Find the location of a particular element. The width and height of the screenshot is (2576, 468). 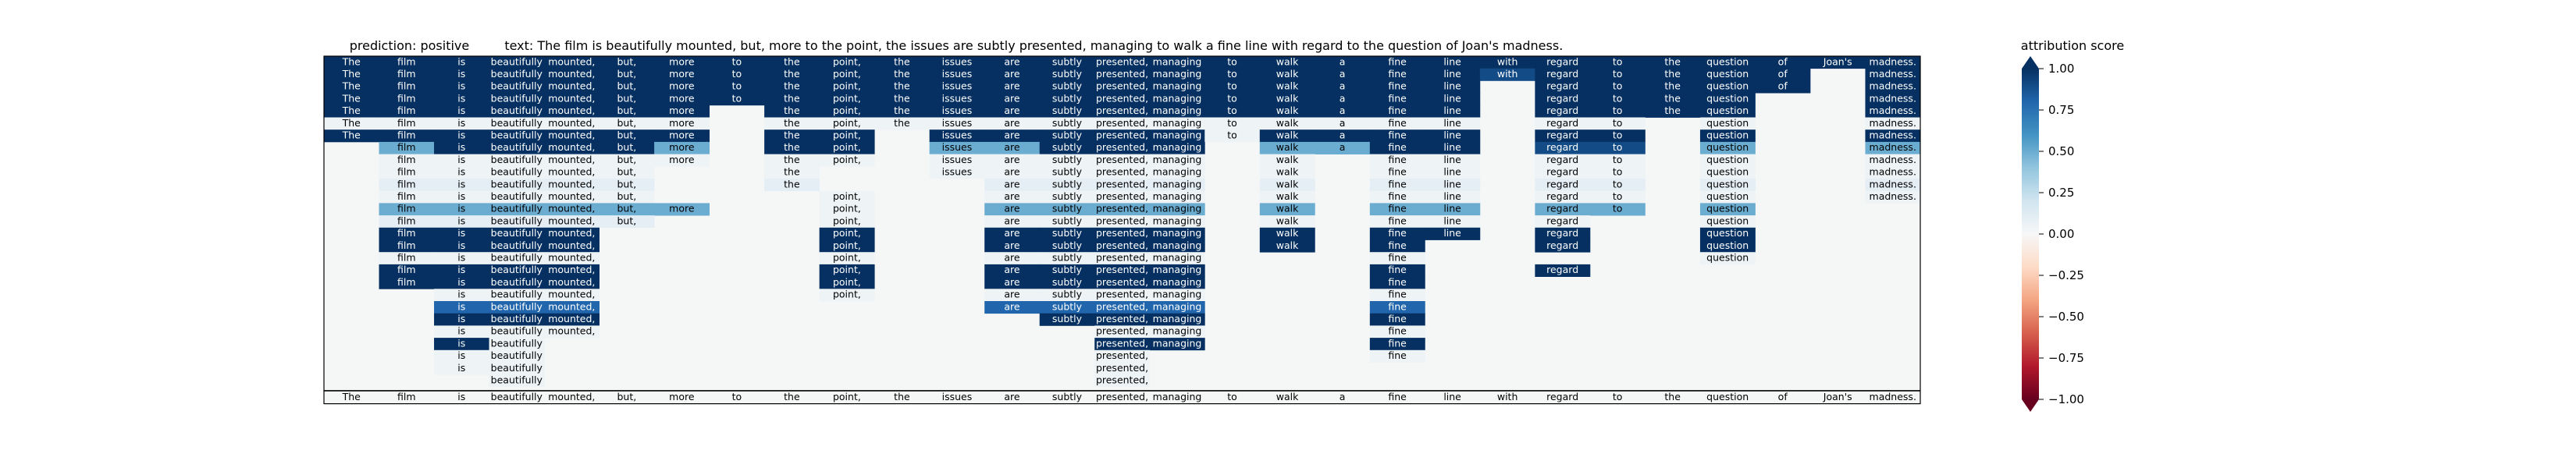

token-label: mounted, is located at coordinates (571, 172).